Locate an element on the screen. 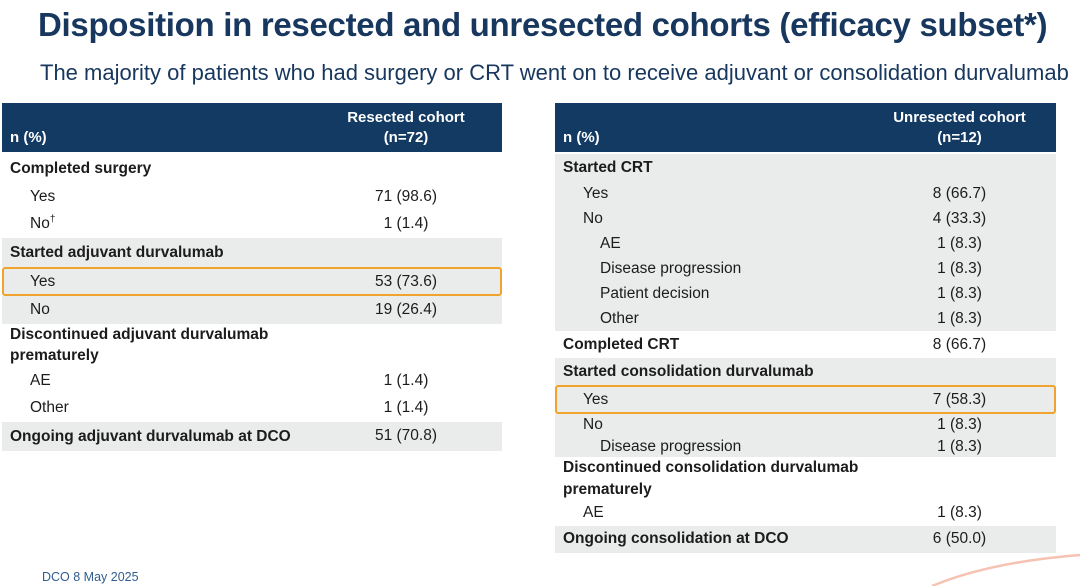  table-row: No 4 (33.3) is located at coordinates (805, 218).